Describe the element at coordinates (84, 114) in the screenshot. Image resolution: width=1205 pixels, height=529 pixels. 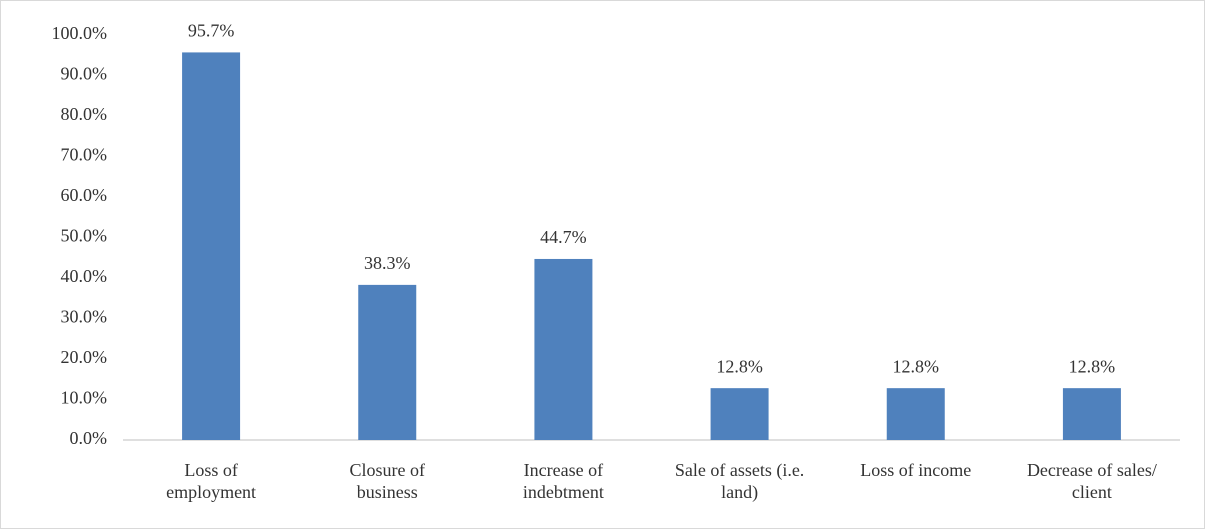
I see `y-tick-label: 80.0%` at that location.